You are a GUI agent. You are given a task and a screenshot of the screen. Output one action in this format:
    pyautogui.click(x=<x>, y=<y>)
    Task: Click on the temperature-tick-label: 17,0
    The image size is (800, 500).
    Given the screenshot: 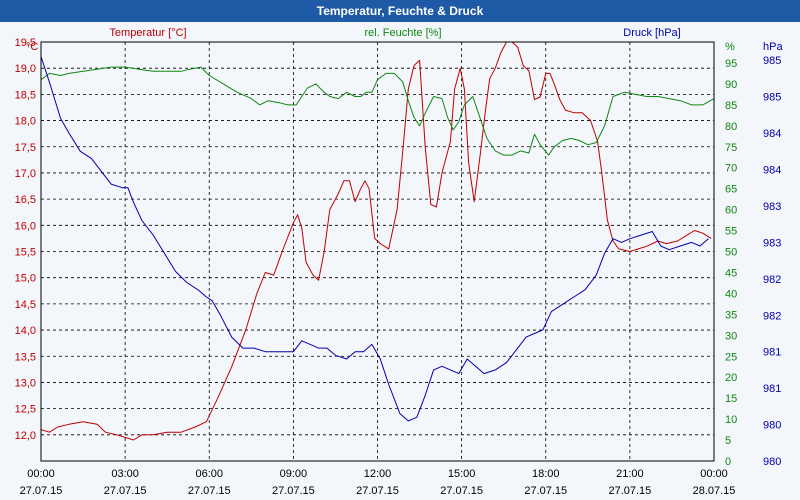 What is the action you would take?
    pyautogui.click(x=25, y=174)
    